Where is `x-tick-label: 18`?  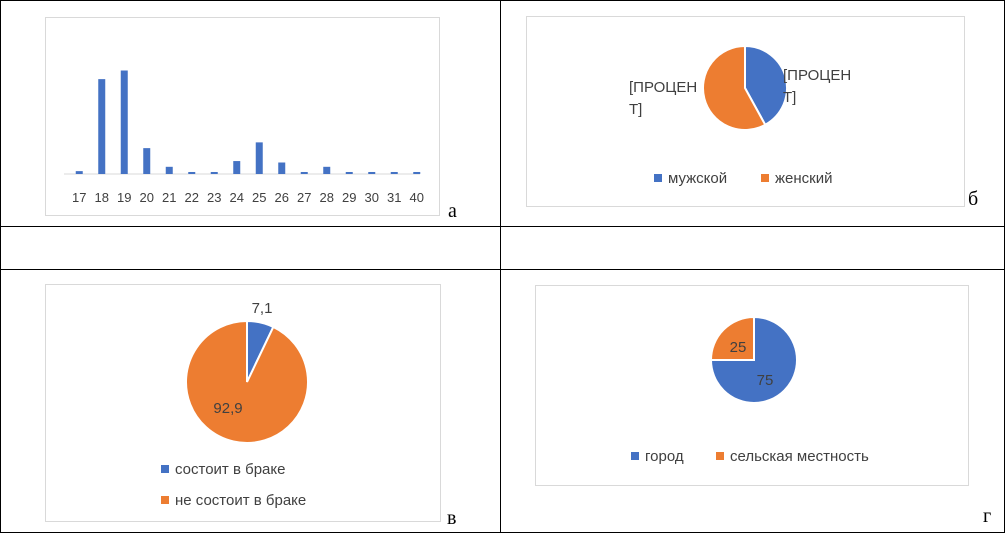 x-tick-label: 18 is located at coordinates (102, 197).